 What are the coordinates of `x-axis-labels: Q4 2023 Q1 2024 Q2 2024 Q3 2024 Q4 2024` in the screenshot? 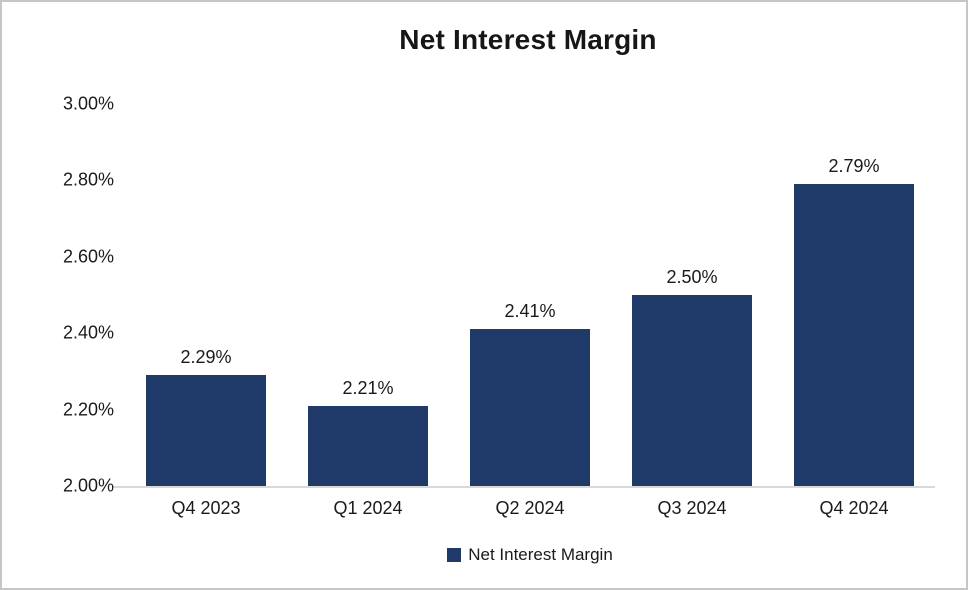 It's located at (530, 508).